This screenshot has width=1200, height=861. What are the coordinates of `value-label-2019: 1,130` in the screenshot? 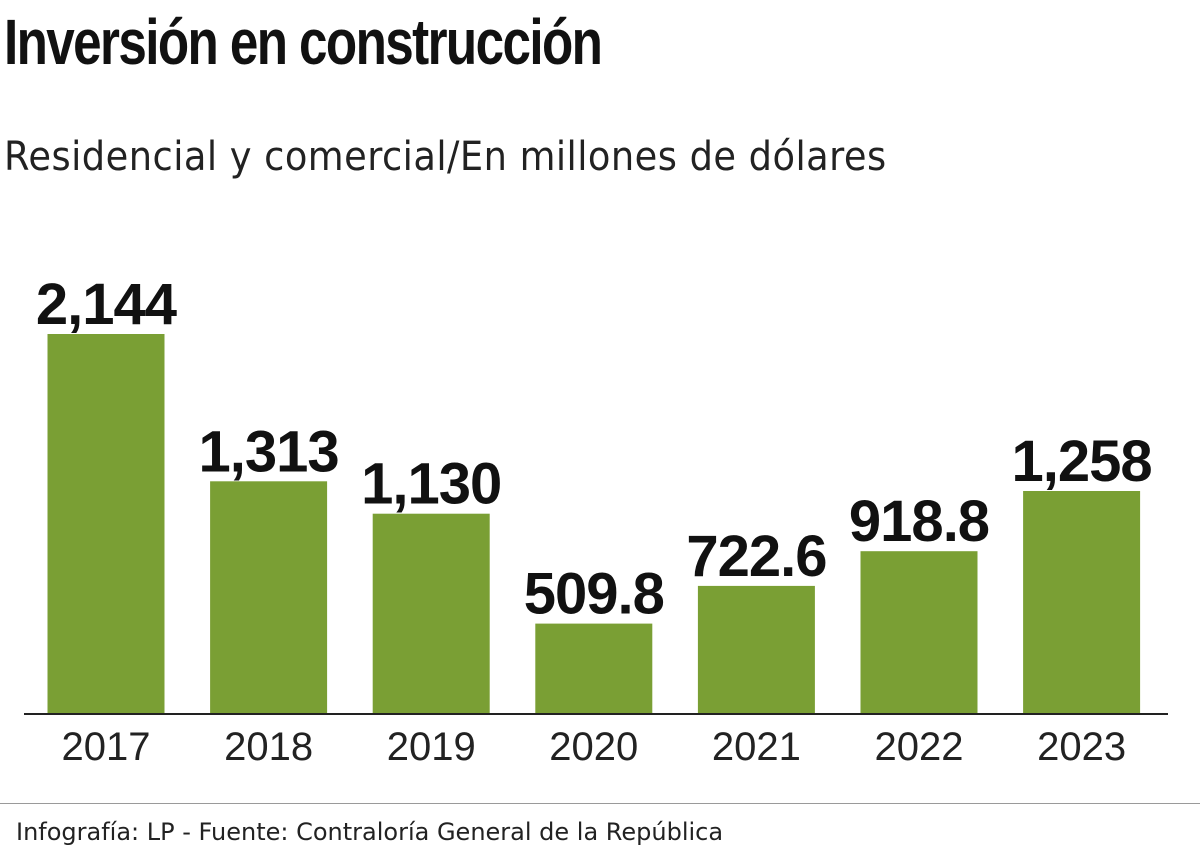 It's located at (431, 484).